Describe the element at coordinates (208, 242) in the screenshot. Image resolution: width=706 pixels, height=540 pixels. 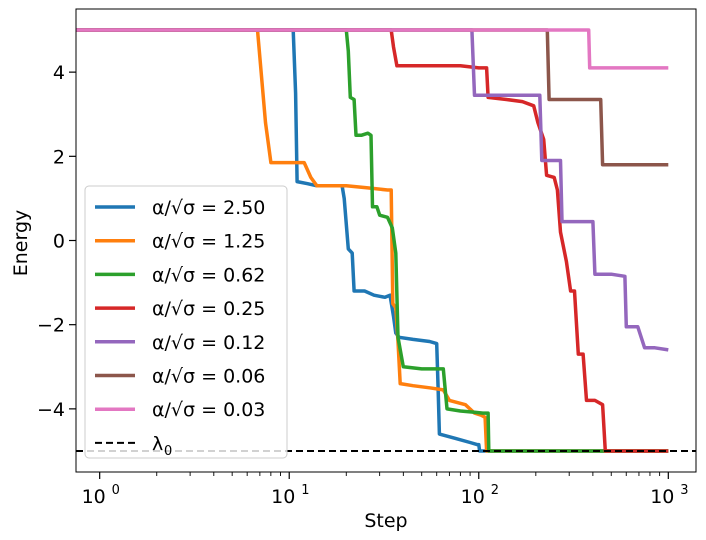
I see `legend-label-1: α/√σ = 1.25` at that location.